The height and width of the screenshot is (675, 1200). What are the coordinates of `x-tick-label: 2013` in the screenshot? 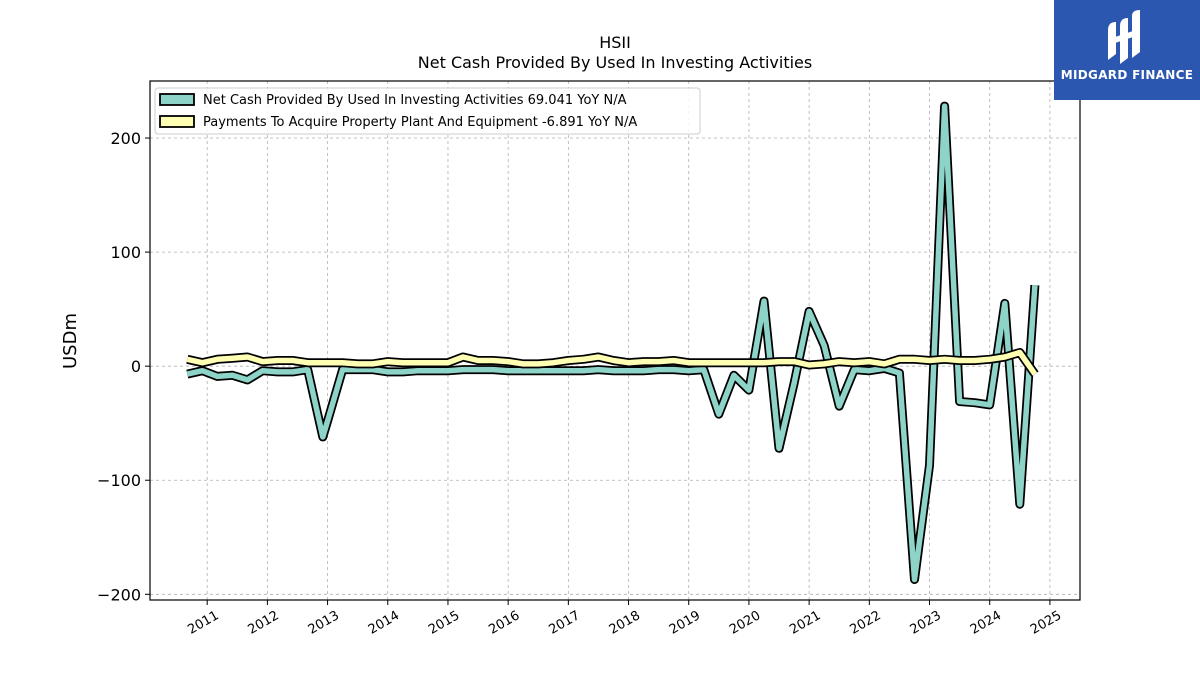 It's located at (324, 623).